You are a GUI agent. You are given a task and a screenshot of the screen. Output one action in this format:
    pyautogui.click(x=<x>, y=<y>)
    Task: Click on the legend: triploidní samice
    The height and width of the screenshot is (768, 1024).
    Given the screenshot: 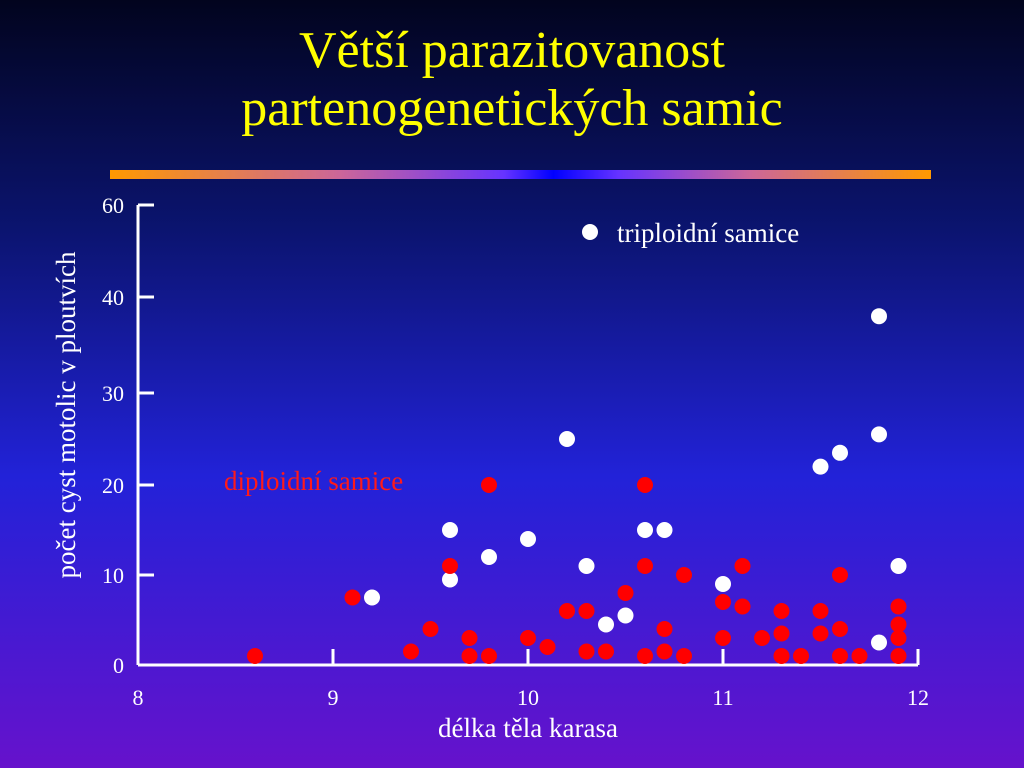 What is the action you would take?
    pyautogui.click(x=690, y=233)
    